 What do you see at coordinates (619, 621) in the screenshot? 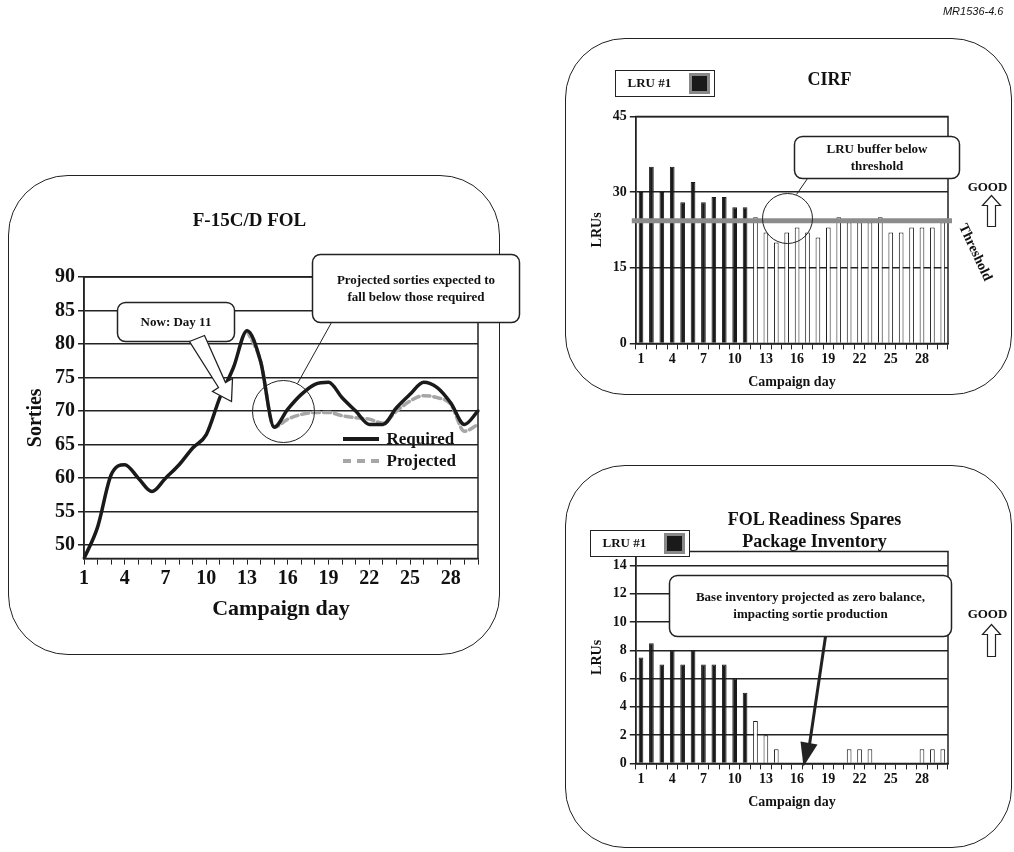
I see `y-tick-label: 10` at bounding box center [619, 621].